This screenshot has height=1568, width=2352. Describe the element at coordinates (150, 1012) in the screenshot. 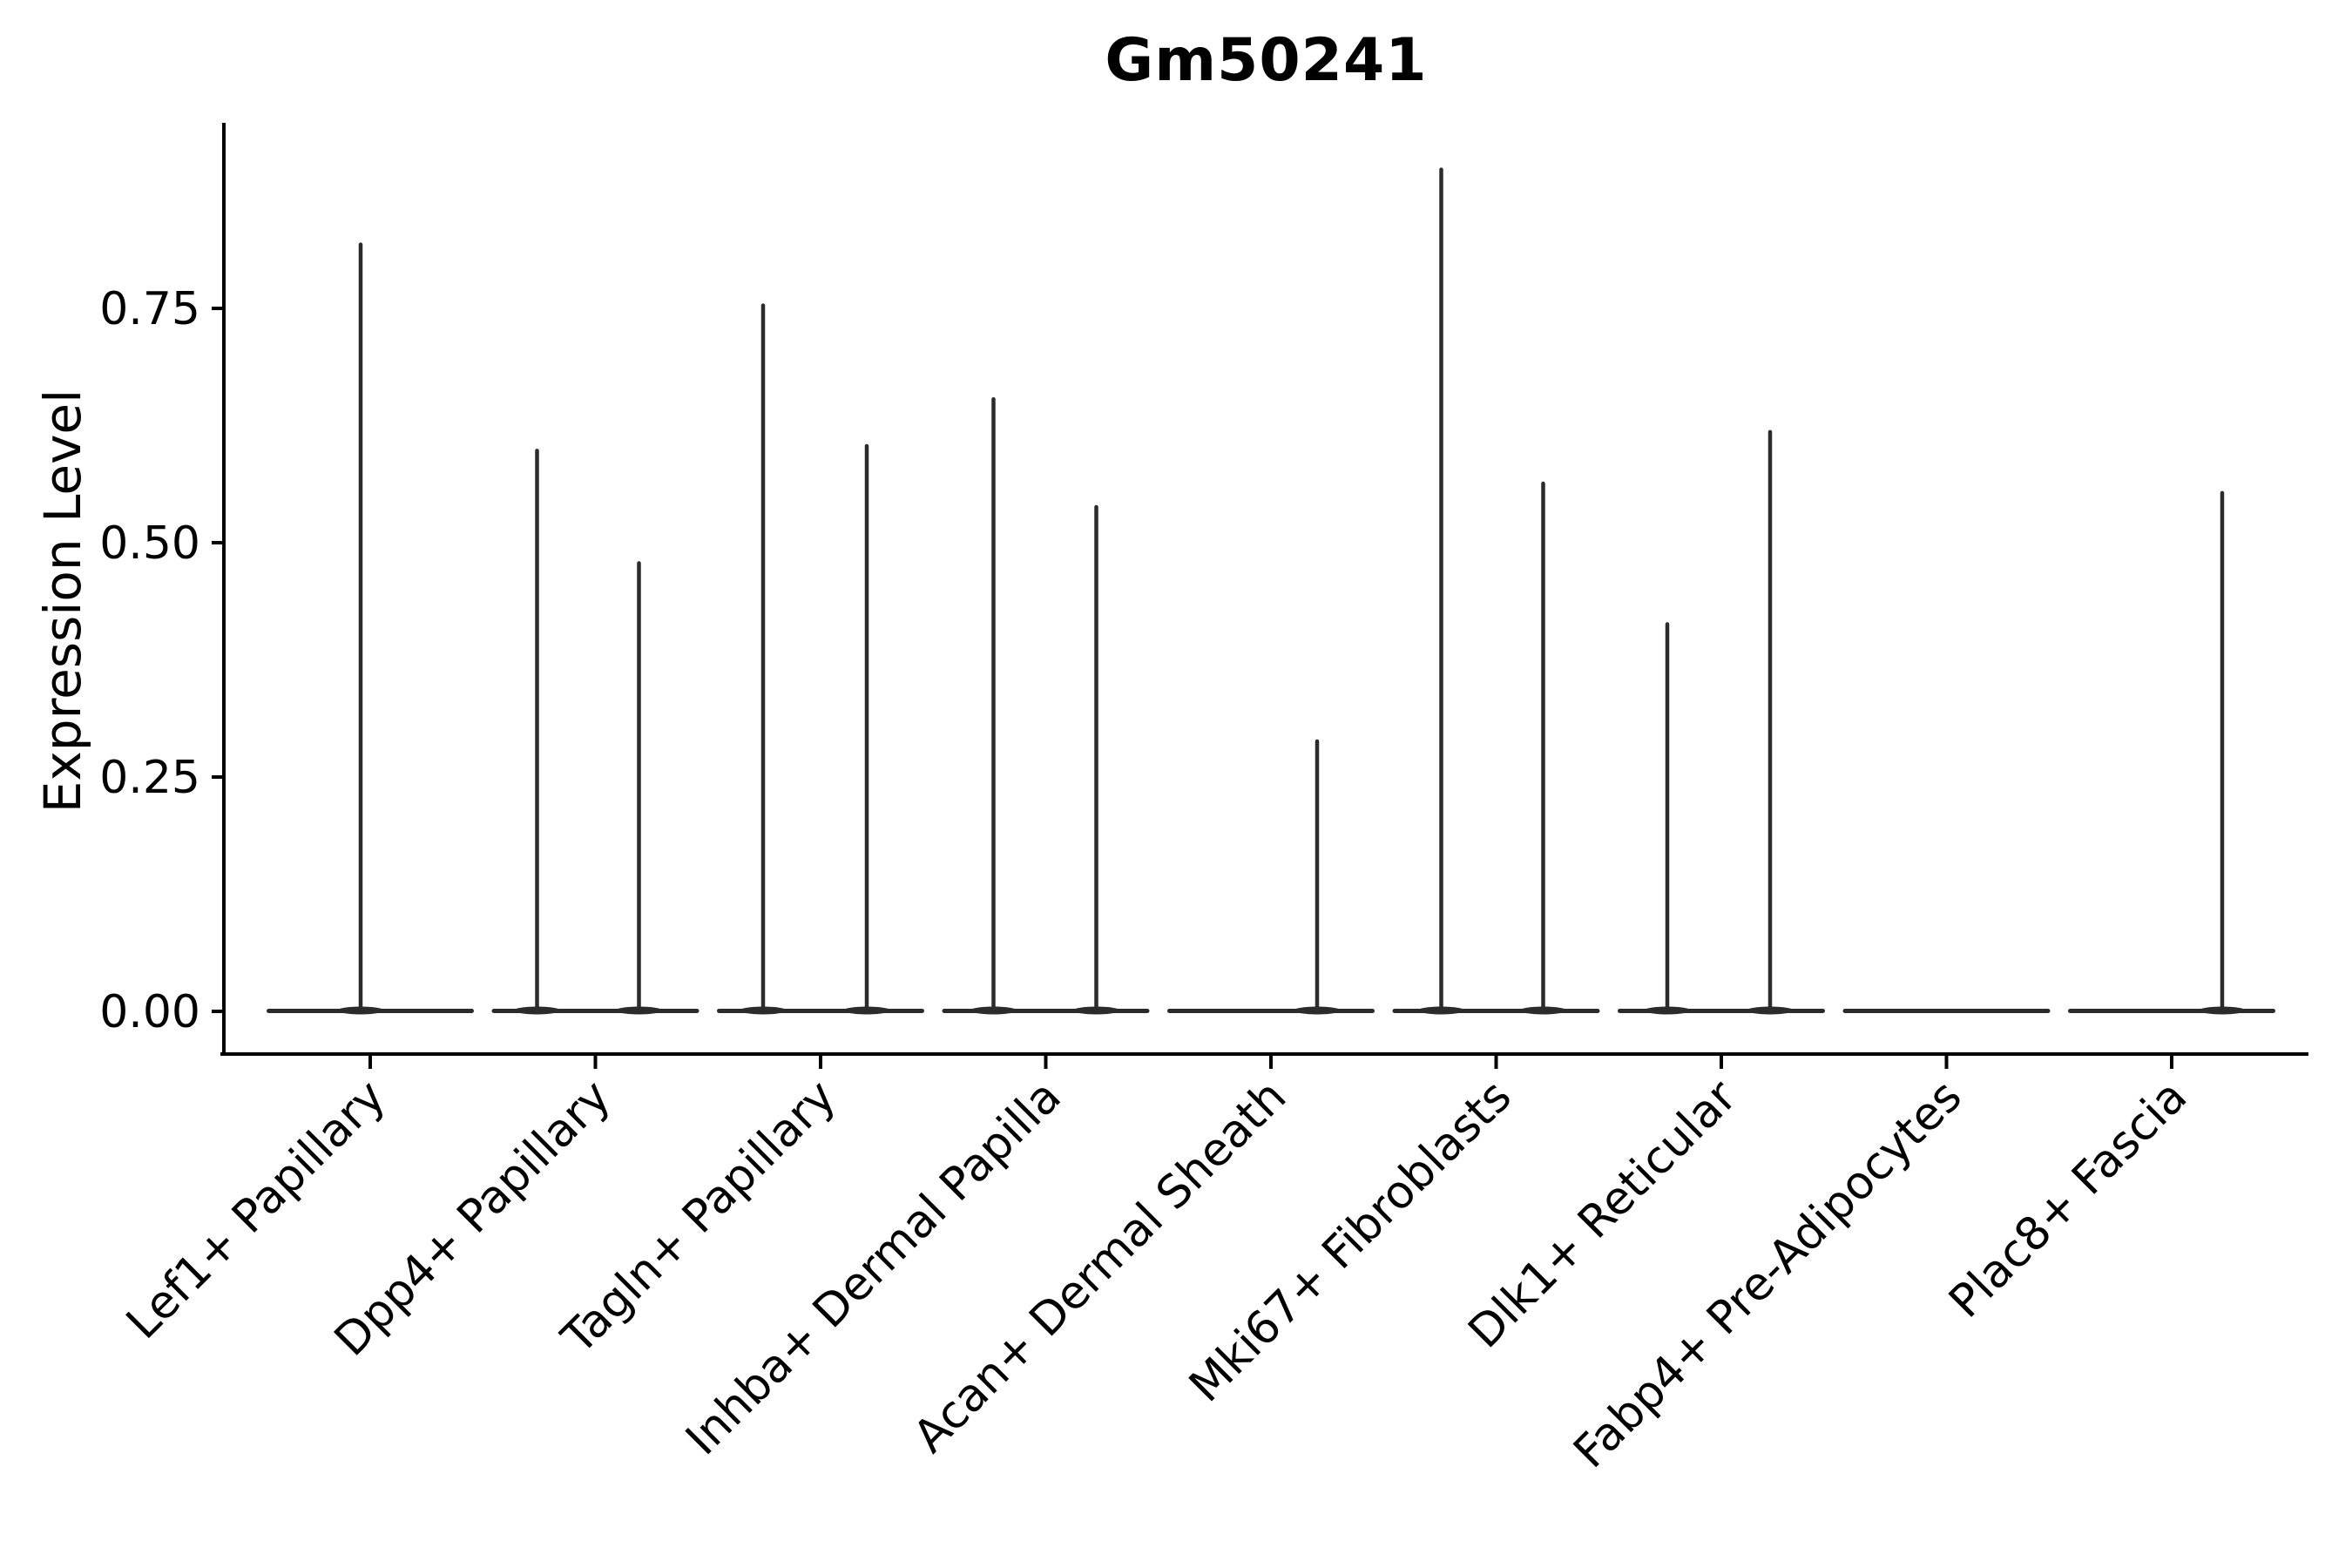

I see `y-tick-label: 0.00` at that location.